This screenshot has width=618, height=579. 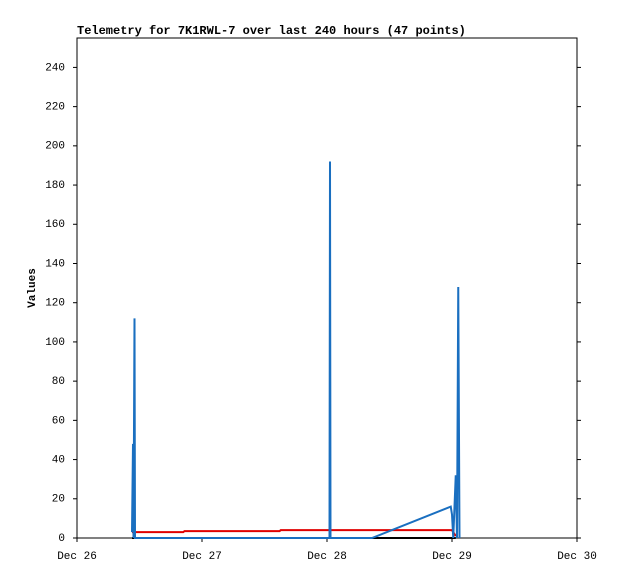 What do you see at coordinates (55, 186) in the screenshot?
I see `y-tick-label: 180` at bounding box center [55, 186].